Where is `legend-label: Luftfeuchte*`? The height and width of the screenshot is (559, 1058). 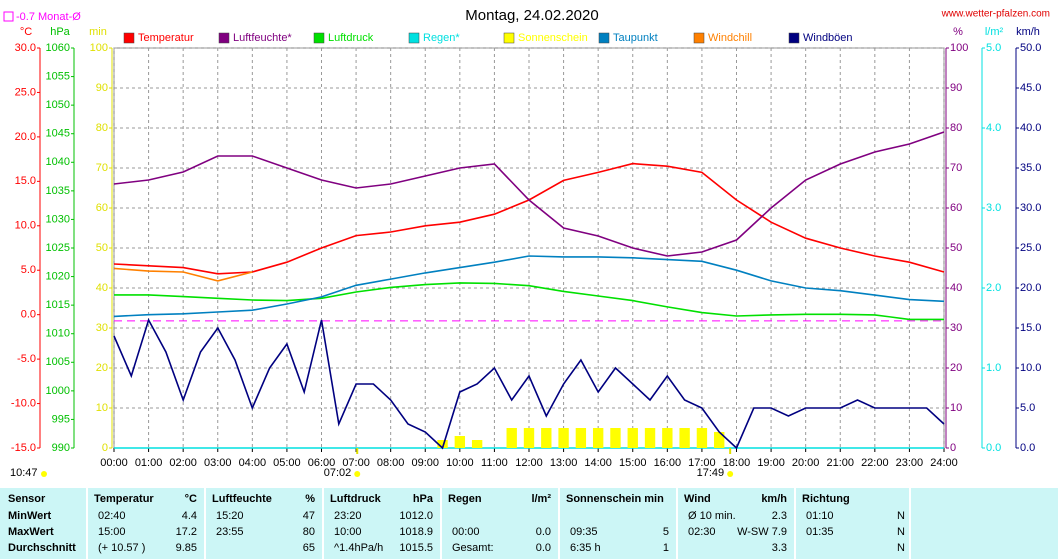
legend-label: Luftfeuchte* is located at coordinates (262, 38).